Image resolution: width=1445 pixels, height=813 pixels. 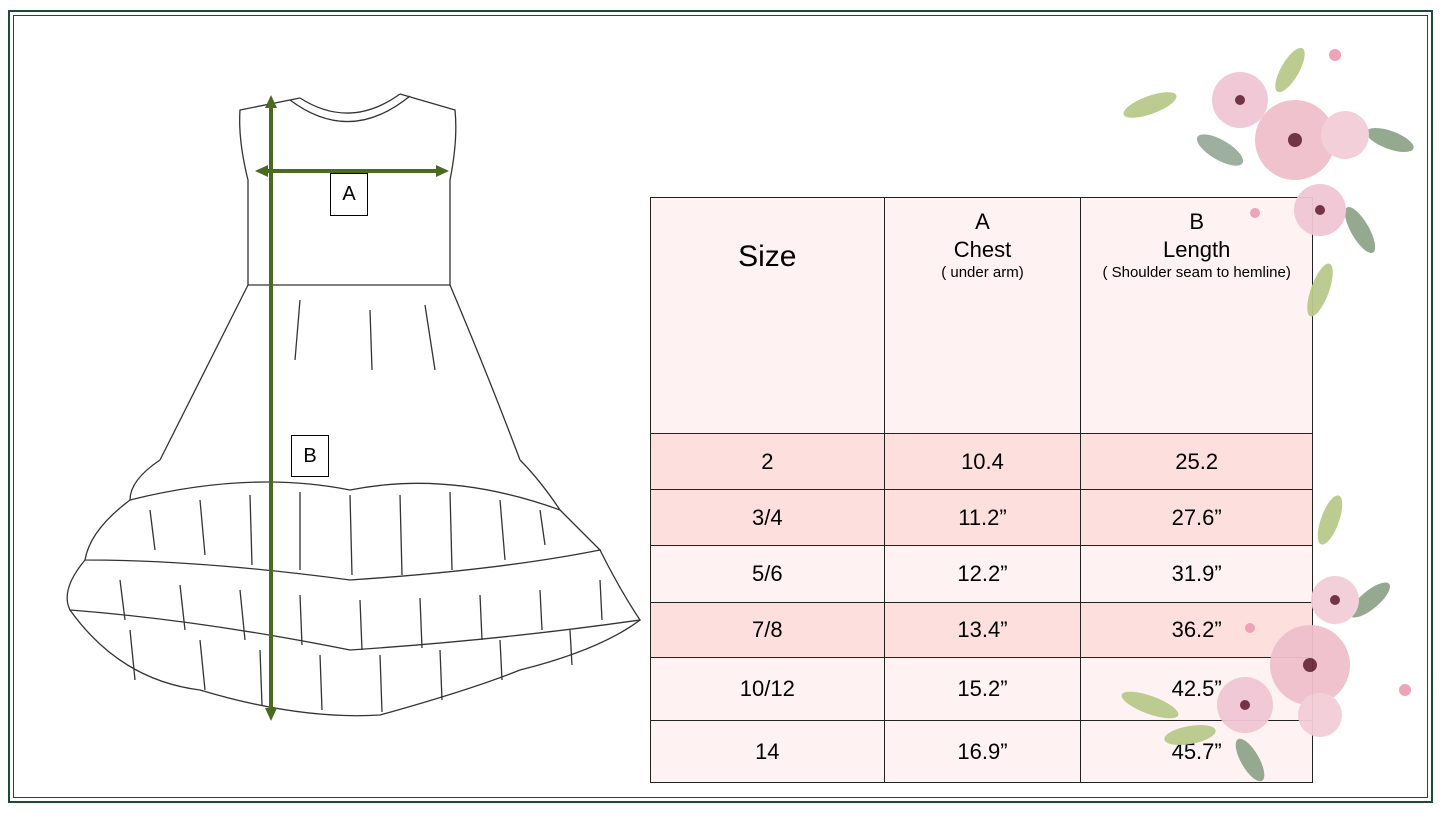 What do you see at coordinates (1196, 630) in the screenshot?
I see `cell-length: 36.2”` at bounding box center [1196, 630].